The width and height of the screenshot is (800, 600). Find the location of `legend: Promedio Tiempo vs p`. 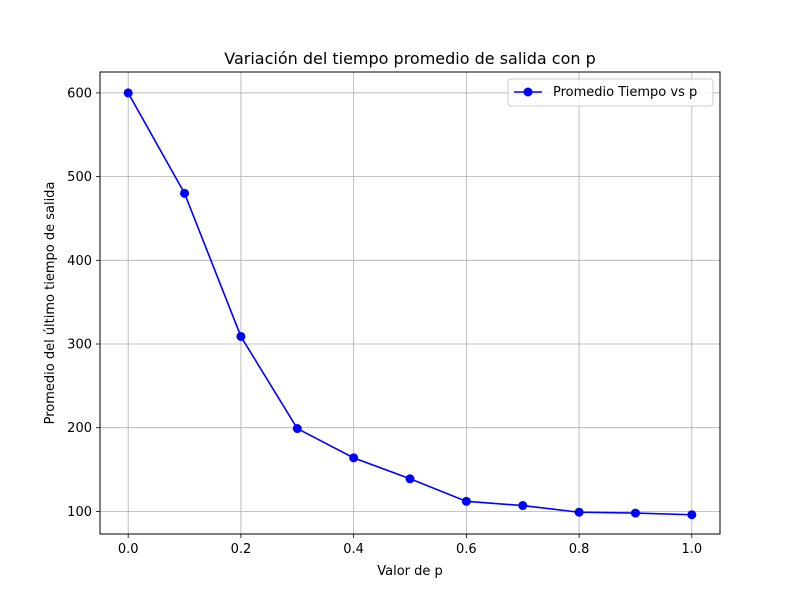

legend: Promedio Tiempo vs p is located at coordinates (610, 92).